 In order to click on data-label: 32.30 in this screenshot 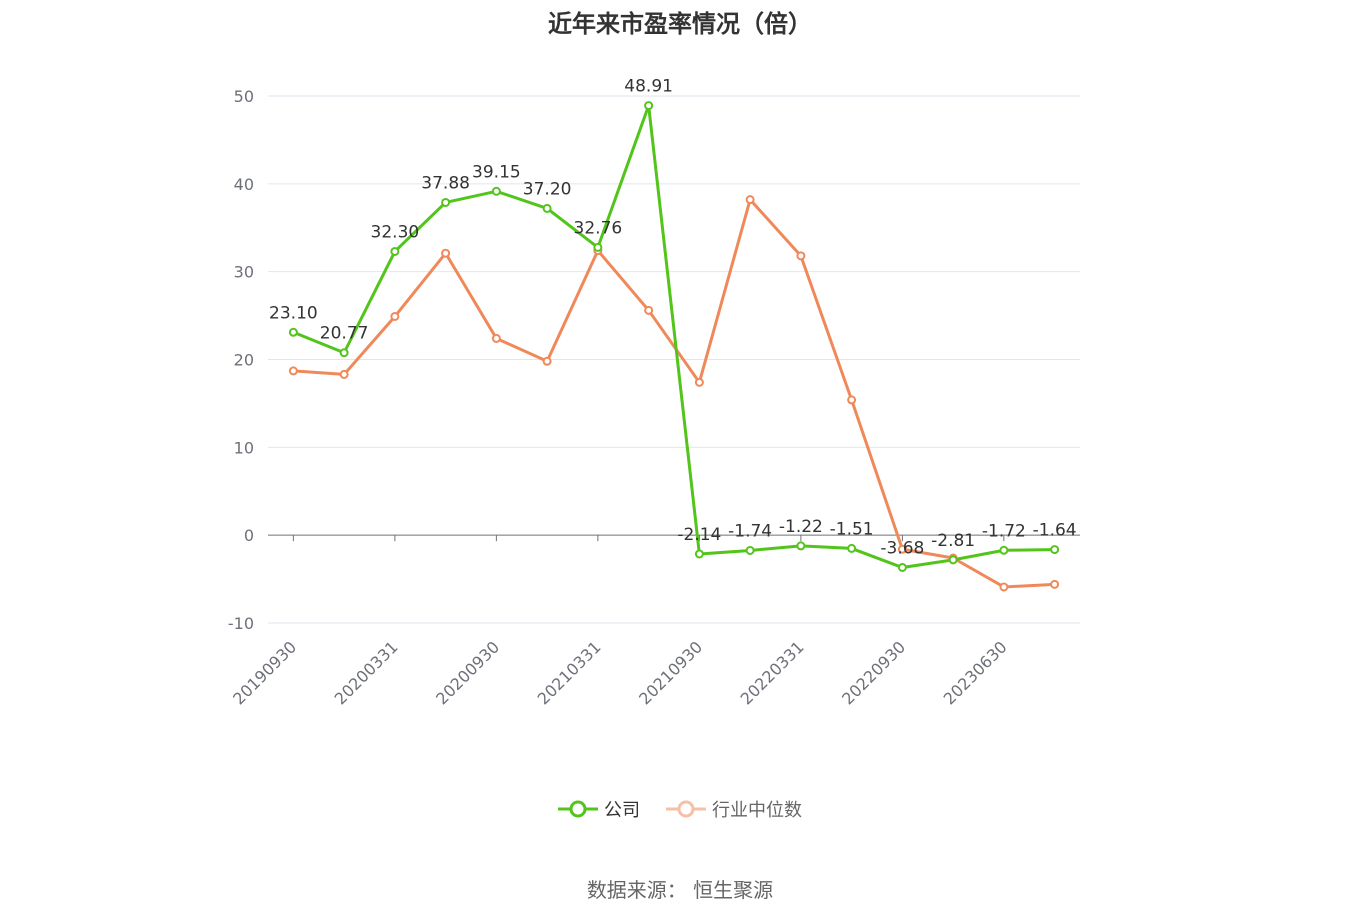, I will do `click(395, 232)`.